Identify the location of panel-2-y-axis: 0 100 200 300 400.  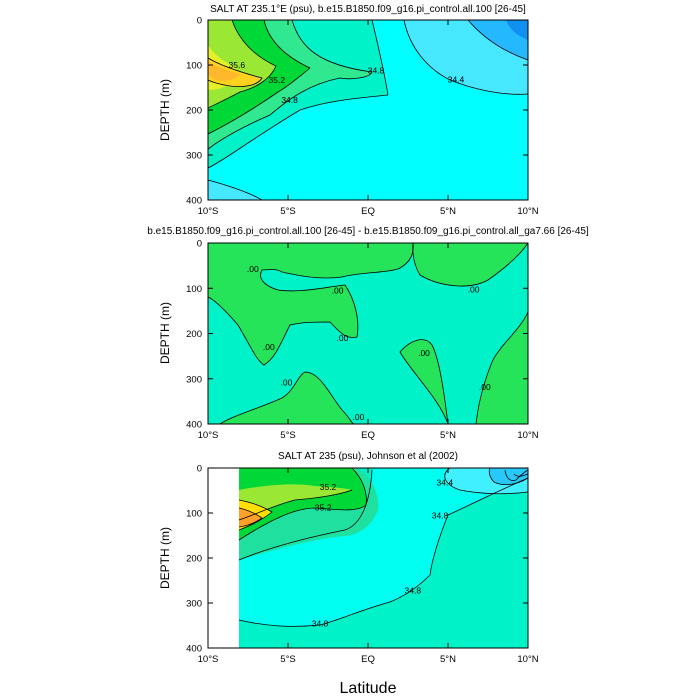
(357, 335).